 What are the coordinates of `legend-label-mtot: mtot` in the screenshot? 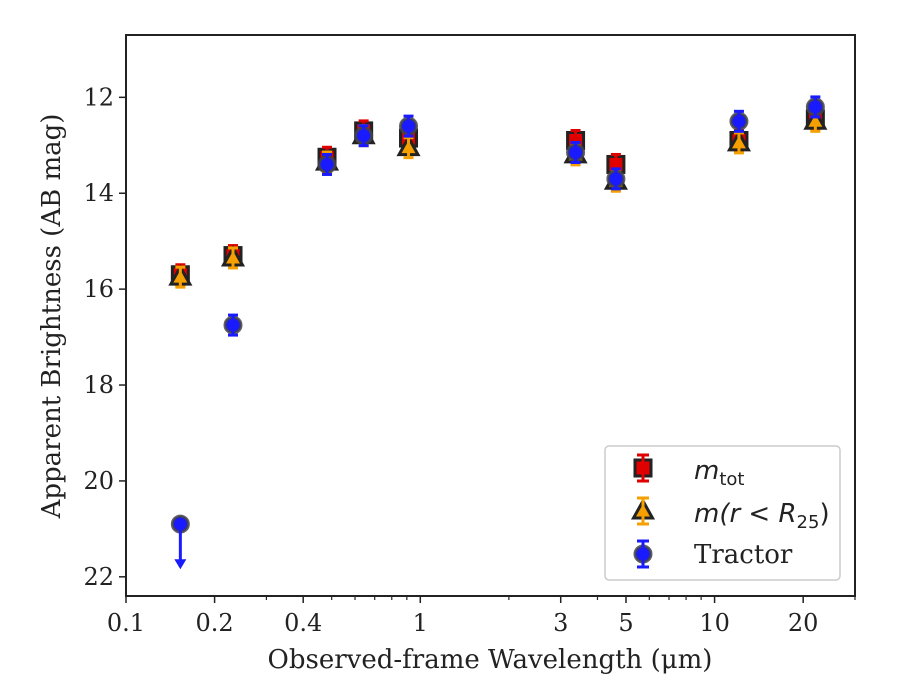 It's located at (719, 473).